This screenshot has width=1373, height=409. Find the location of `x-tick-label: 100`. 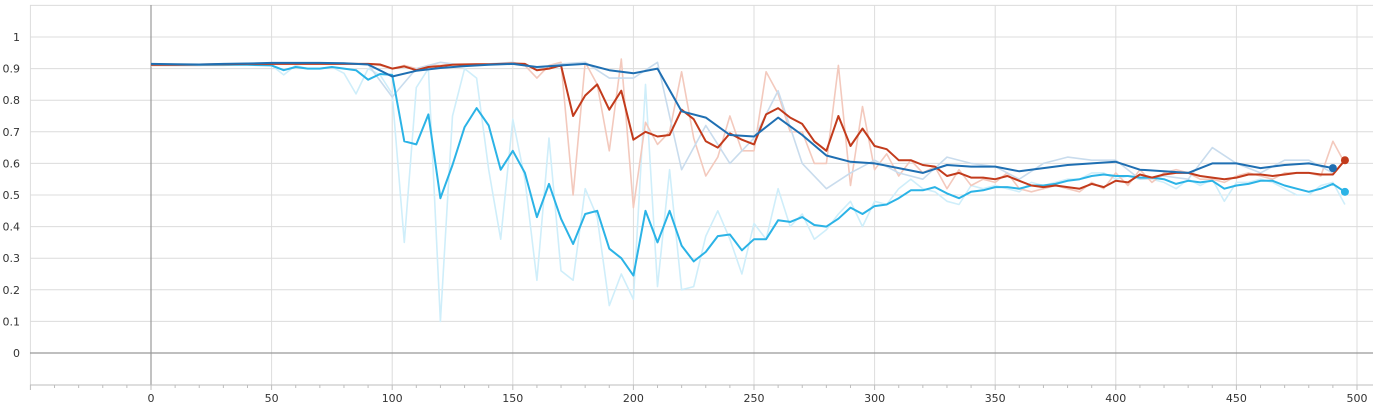

x-tick-label: 100 is located at coordinates (392, 398).